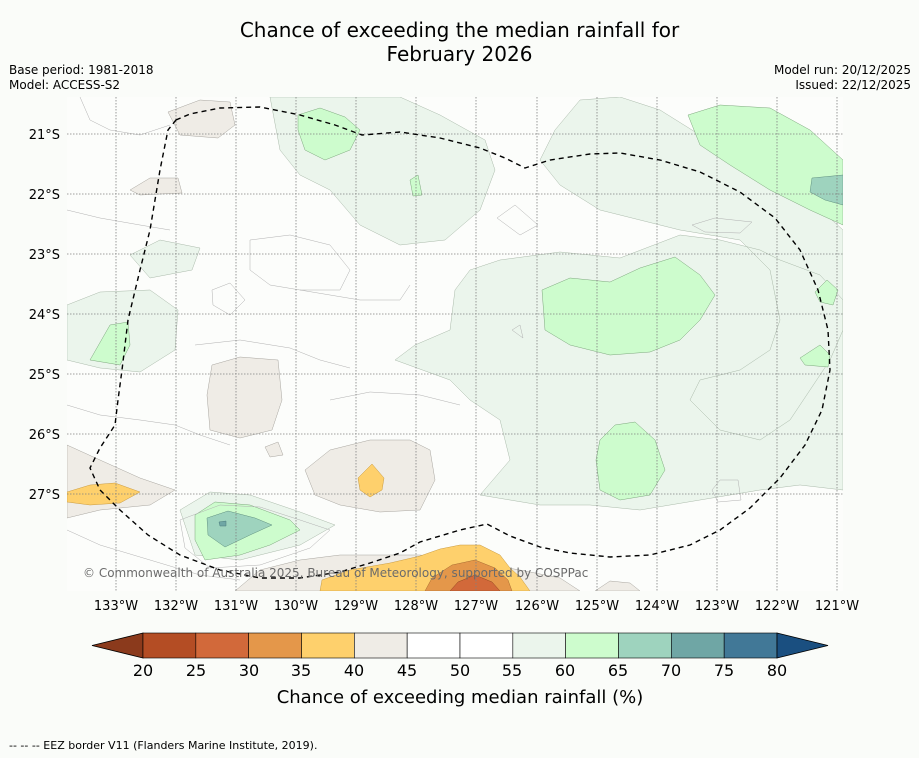 This screenshot has width=919, height=758. What do you see at coordinates (239, 529) in the screenshot?
I see `teal-region-southwest` at bounding box center [239, 529].